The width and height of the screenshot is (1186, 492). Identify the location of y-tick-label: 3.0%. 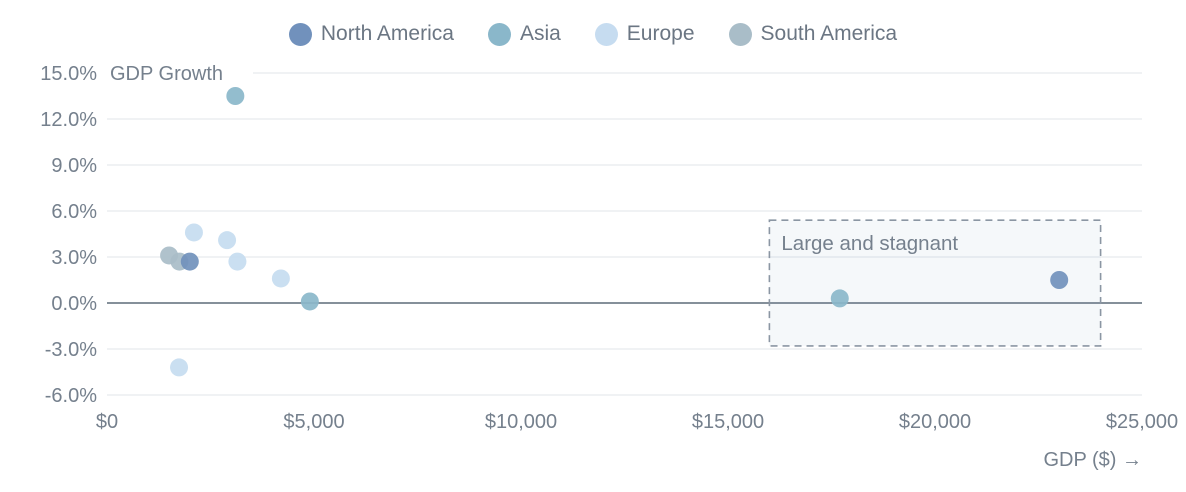
(74, 258).